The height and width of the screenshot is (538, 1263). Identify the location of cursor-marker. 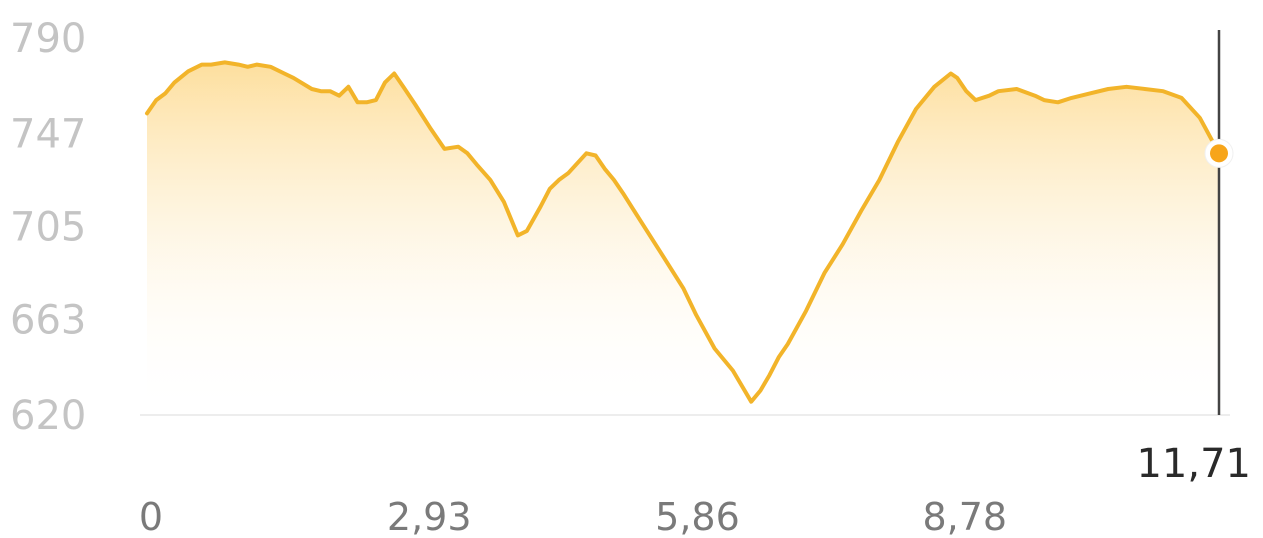
(1219, 153).